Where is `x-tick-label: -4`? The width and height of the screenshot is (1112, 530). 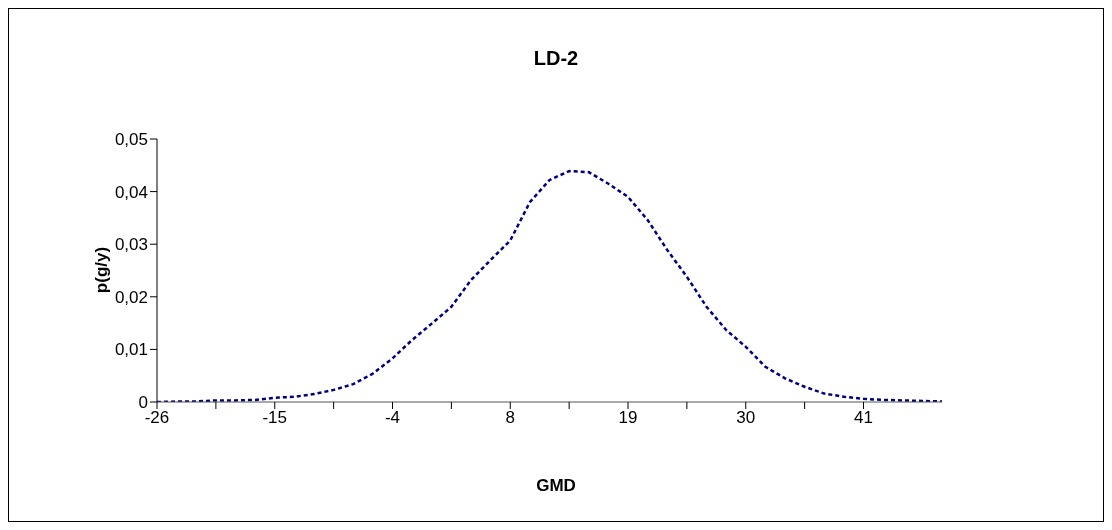 x-tick-label: -4 is located at coordinates (392, 418).